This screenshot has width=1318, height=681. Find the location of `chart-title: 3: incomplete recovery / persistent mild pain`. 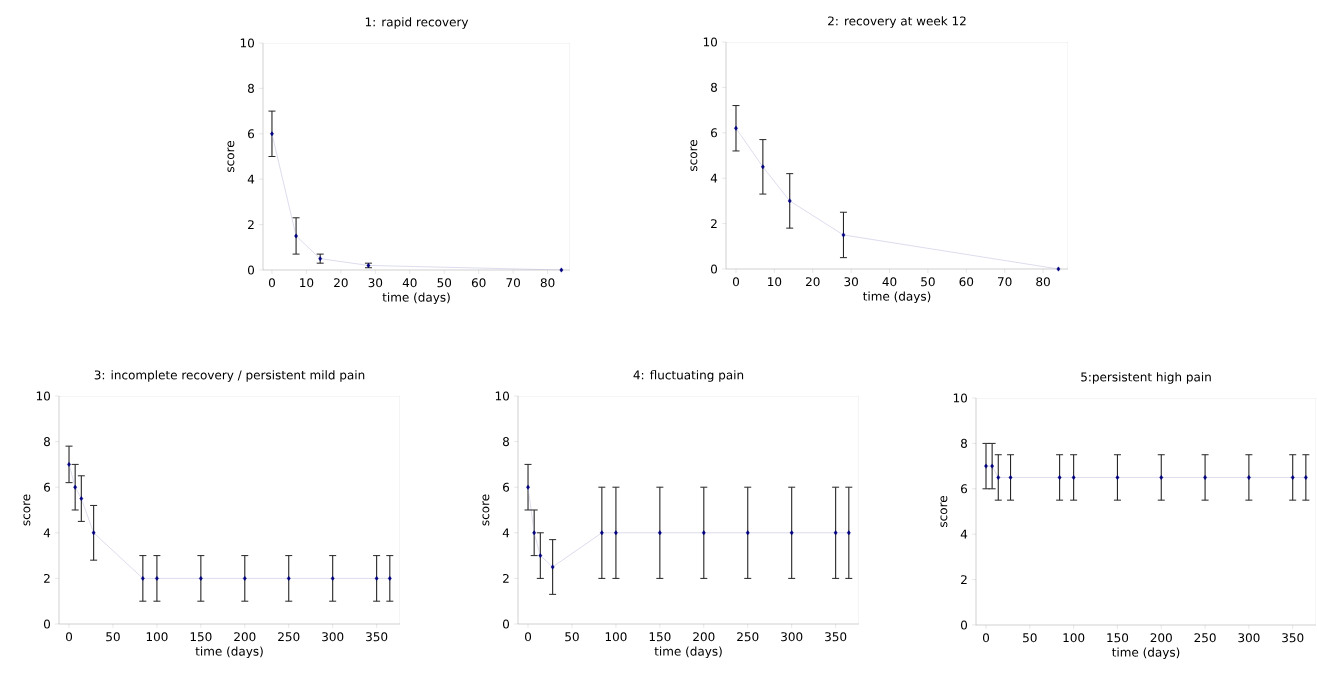

chart-title: 3: incomplete recovery / persistent mild pain is located at coordinates (229, 376).